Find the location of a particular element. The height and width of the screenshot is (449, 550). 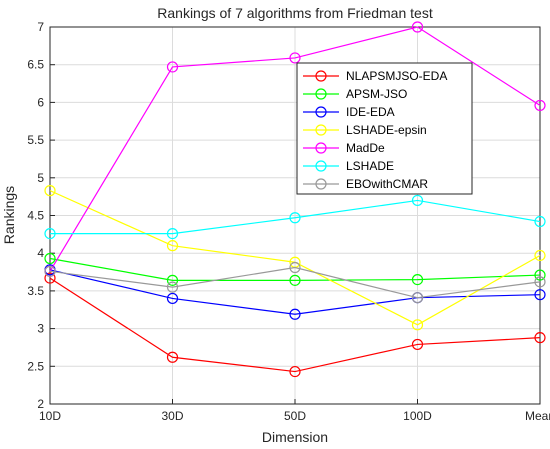

legend-label: IDE-EDA is located at coordinates (370, 112).